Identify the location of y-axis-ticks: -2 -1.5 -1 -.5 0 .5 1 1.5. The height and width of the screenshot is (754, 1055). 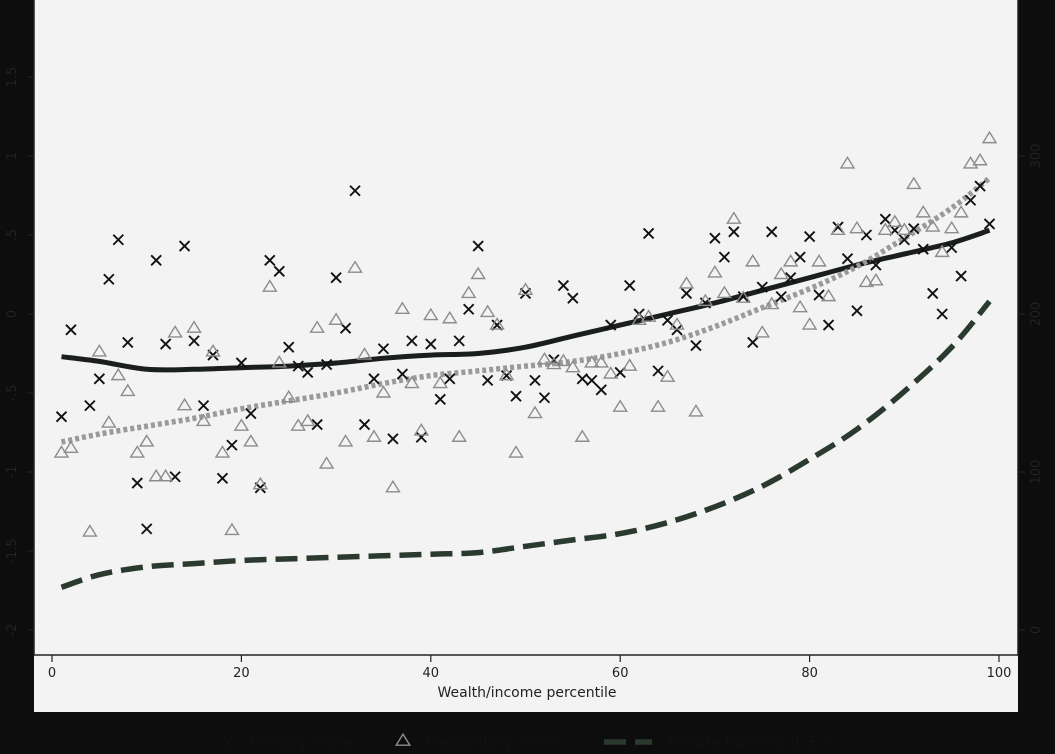
(19, 351).